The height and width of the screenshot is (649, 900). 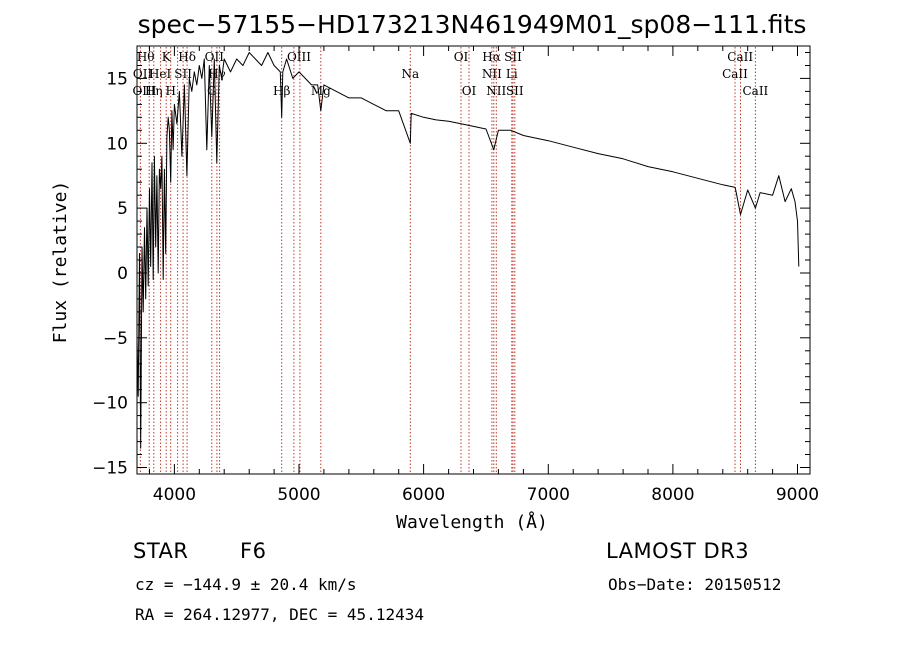 I want to click on line-label-19: H, so click(x=170, y=91).